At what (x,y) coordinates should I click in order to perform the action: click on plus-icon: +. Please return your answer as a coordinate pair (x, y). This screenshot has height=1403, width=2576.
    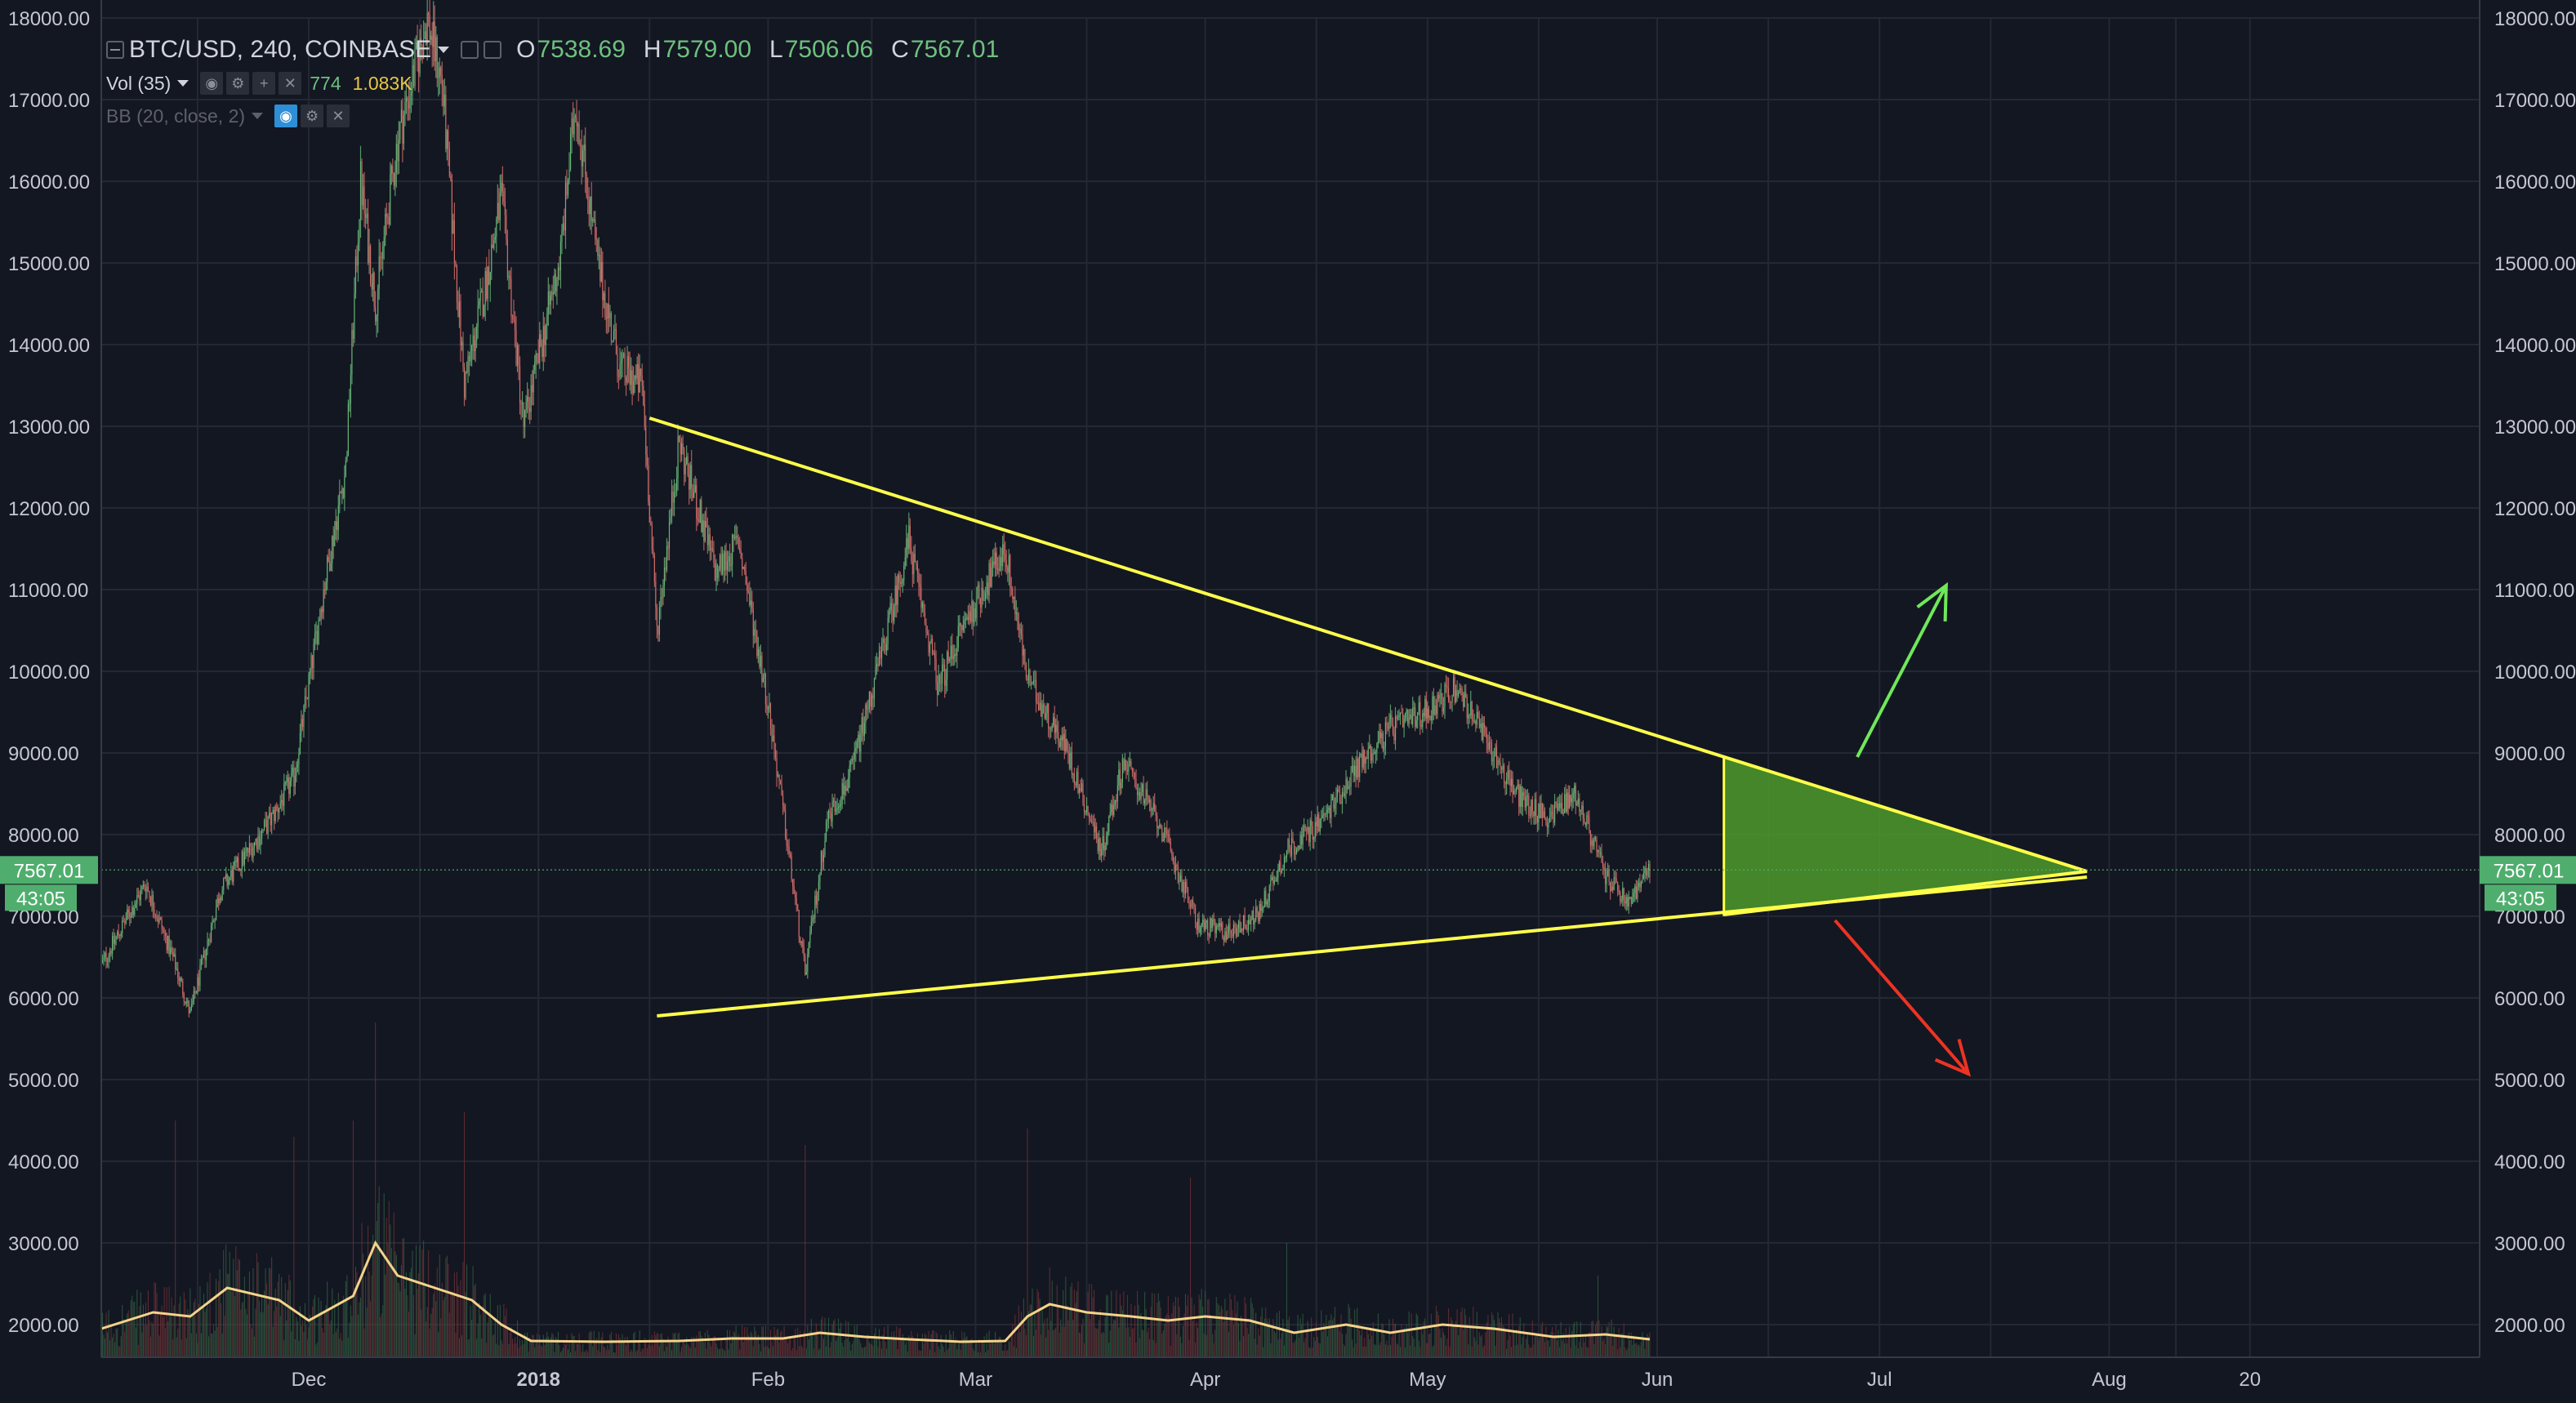
    Looking at the image, I should click on (264, 84).